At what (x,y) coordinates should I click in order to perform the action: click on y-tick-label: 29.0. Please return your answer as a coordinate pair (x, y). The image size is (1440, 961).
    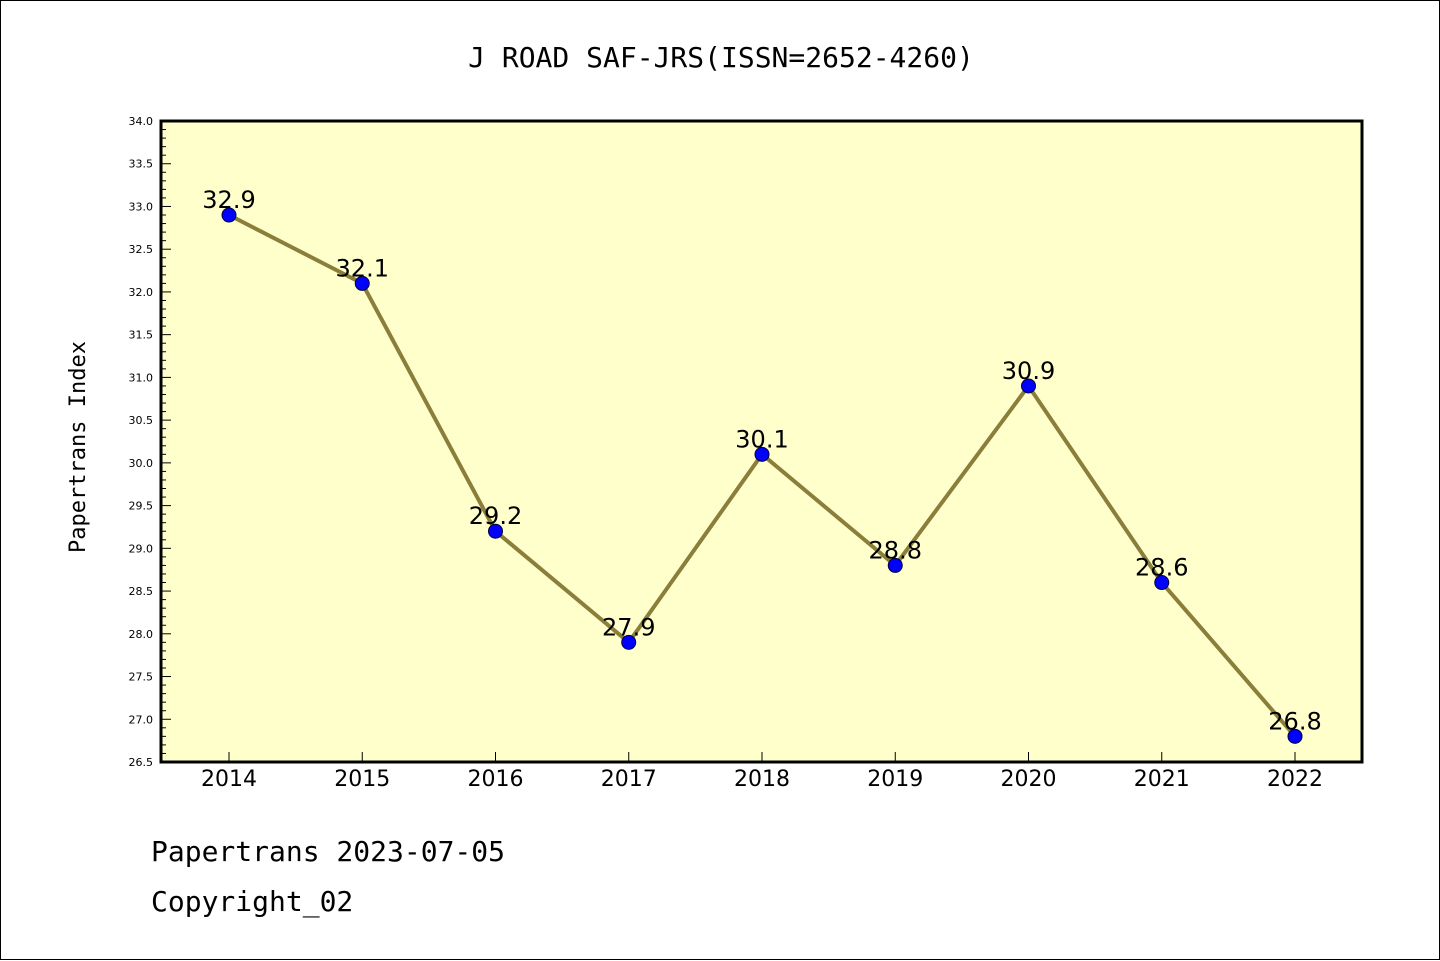
    Looking at the image, I should click on (141, 548).